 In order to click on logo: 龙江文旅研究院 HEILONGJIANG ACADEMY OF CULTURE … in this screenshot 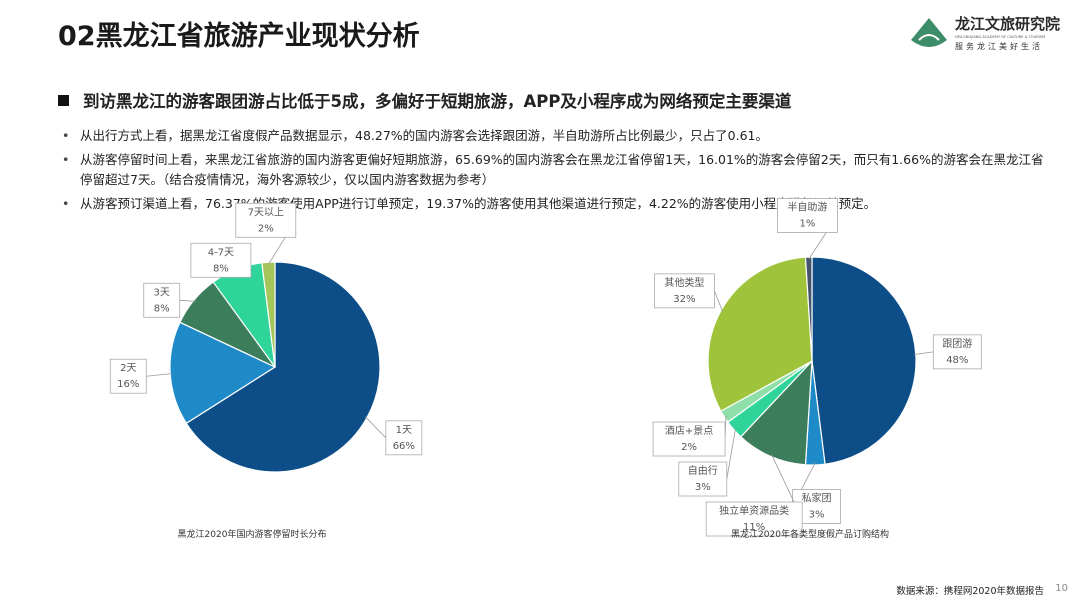, I will do `click(985, 33)`.